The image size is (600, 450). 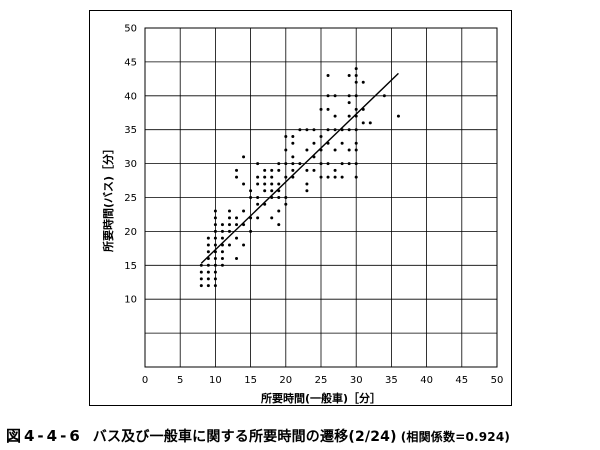 I want to click on trend-line, so click(x=299, y=168).